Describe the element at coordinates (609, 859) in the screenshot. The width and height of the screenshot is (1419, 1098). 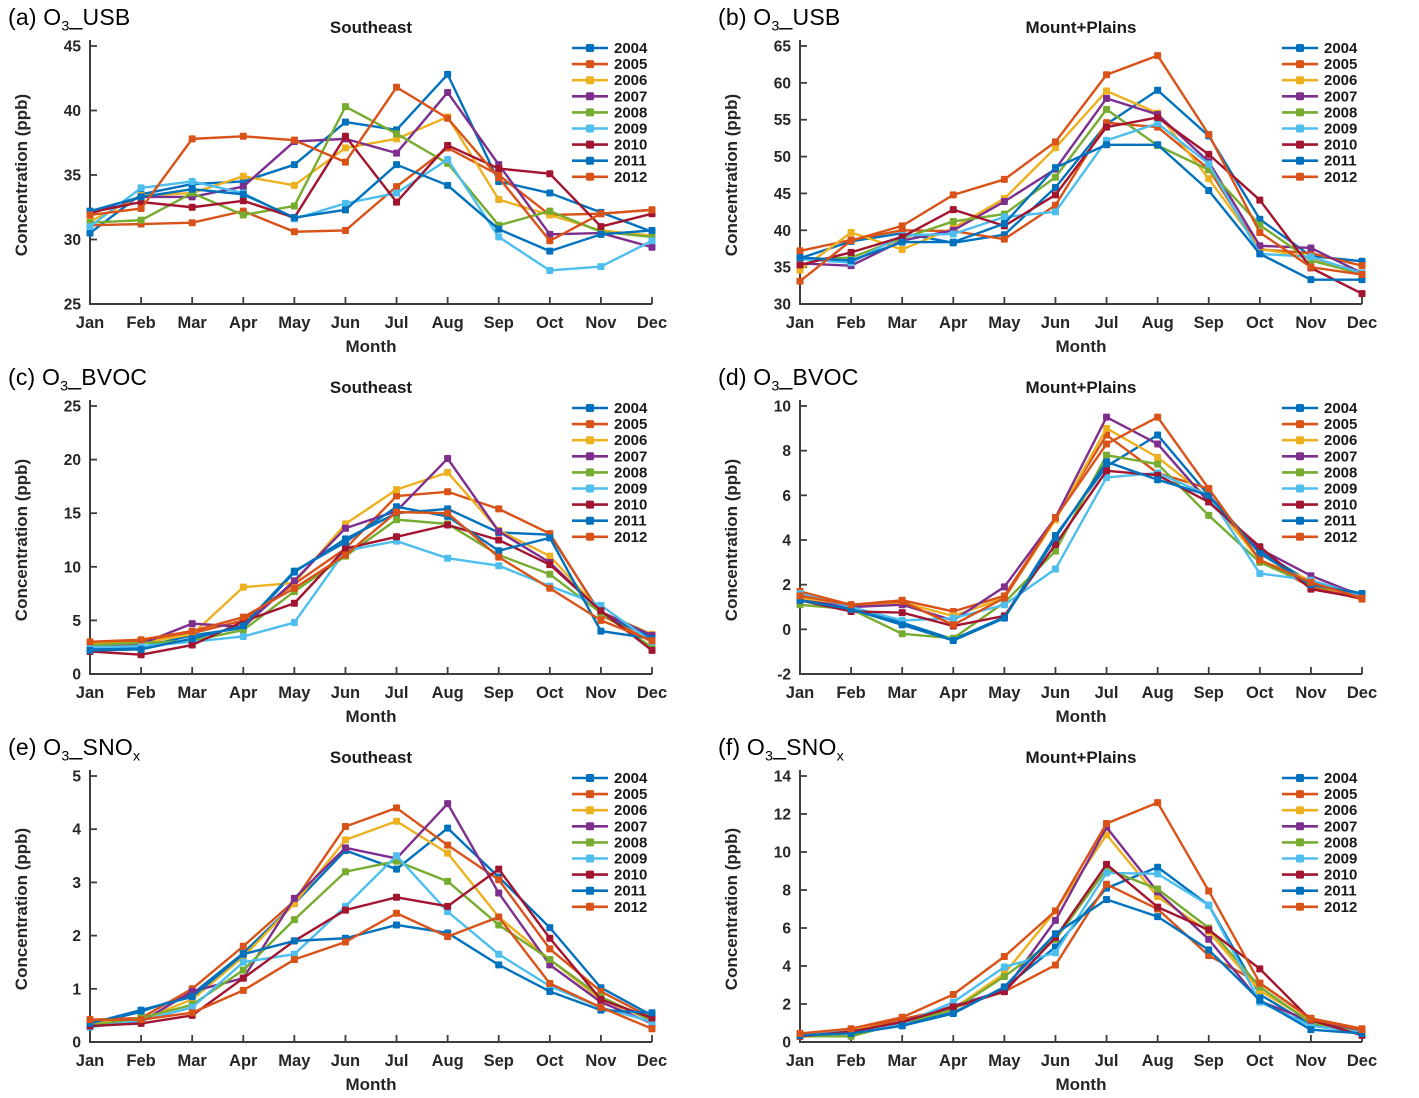
I see `legend-entry-2009: 2009` at that location.